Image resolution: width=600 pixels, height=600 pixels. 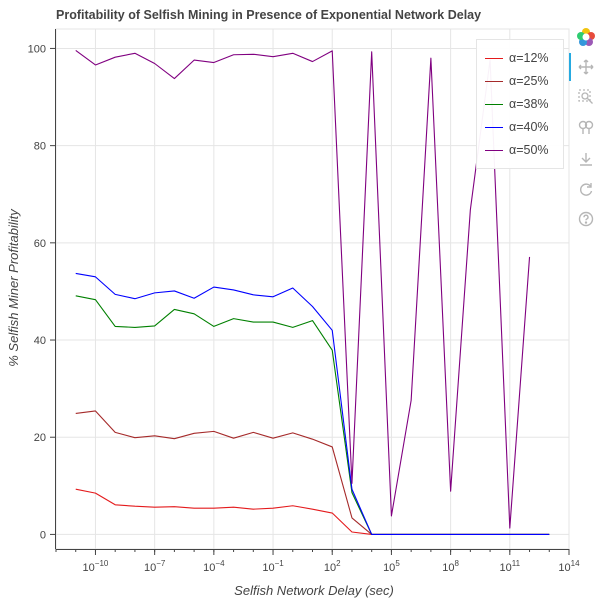 What do you see at coordinates (155, 566) in the screenshot?
I see `x-tick-label: 10⁻⁷` at bounding box center [155, 566].